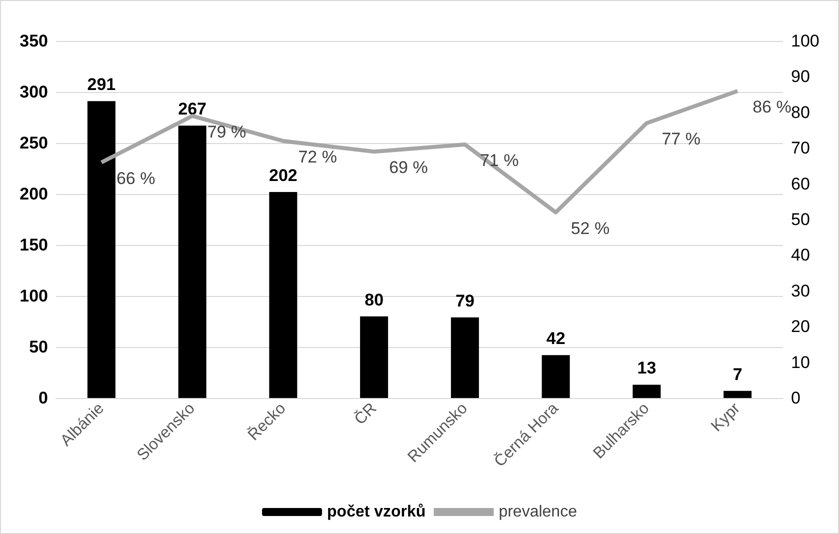  Describe the element at coordinates (800, 362) in the screenshot. I see `y2-tick-label: 10` at that location.